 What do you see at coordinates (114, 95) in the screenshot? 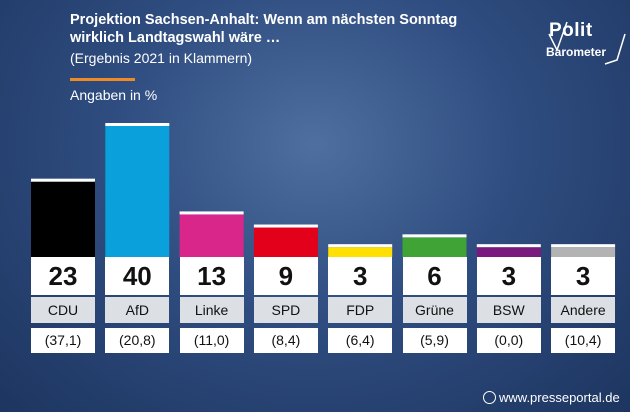
I see `units-label: Angaben in %` at bounding box center [114, 95].